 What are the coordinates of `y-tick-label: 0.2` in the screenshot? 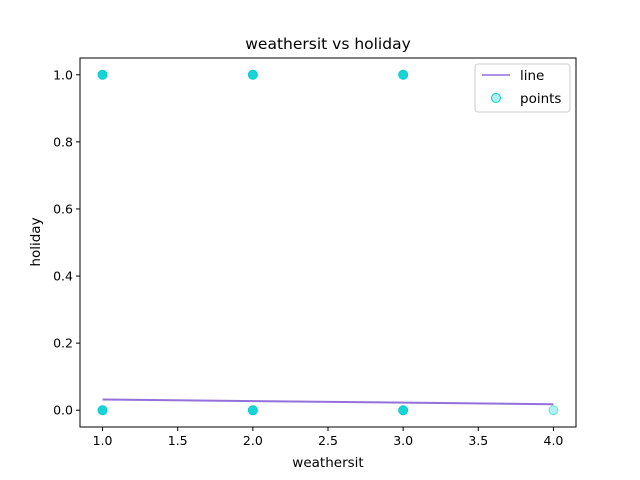 It's located at (63, 343).